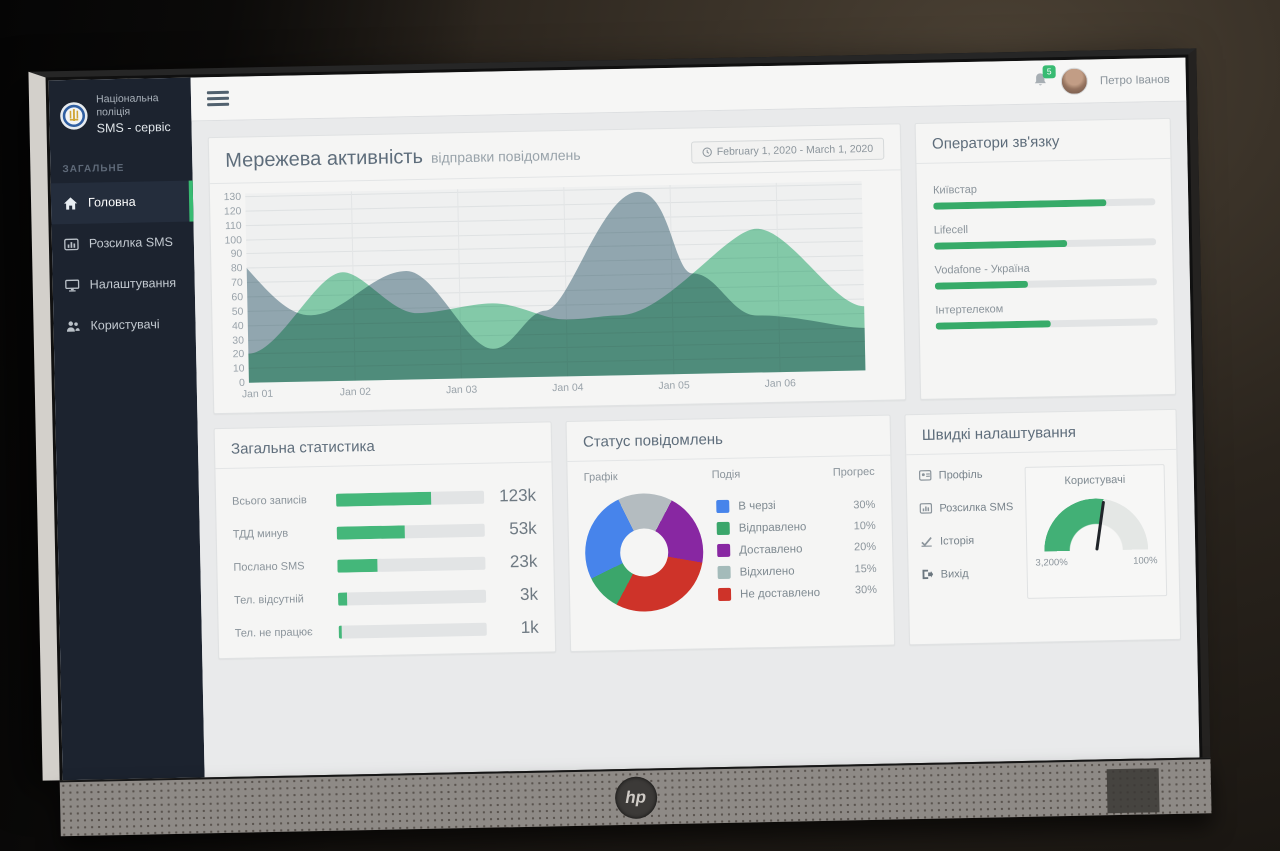  I want to click on legend-item: Доставлено, so click(771, 550).